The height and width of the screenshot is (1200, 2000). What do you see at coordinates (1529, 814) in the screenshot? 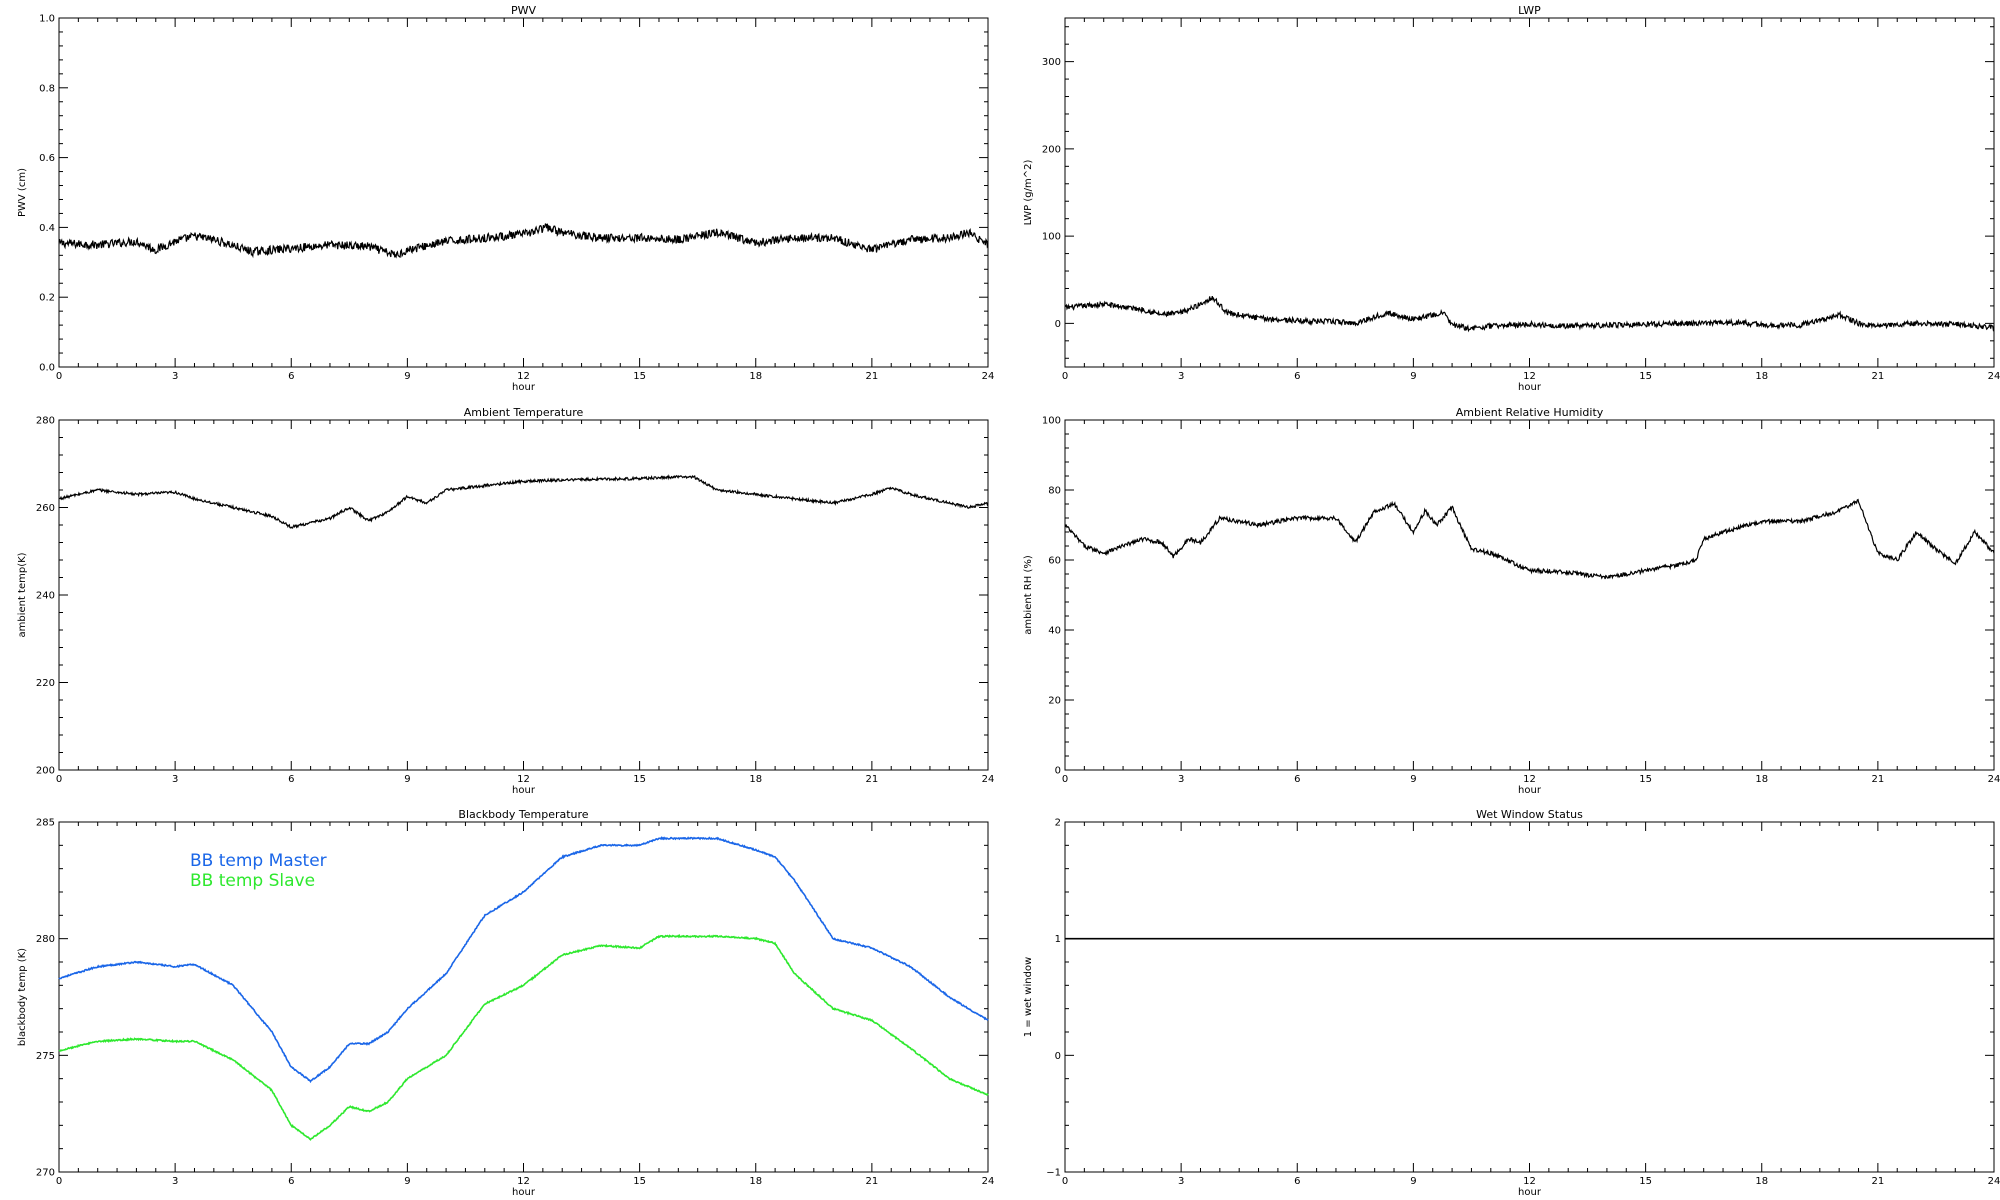
I see `chart-title: Wet Window Status` at bounding box center [1529, 814].